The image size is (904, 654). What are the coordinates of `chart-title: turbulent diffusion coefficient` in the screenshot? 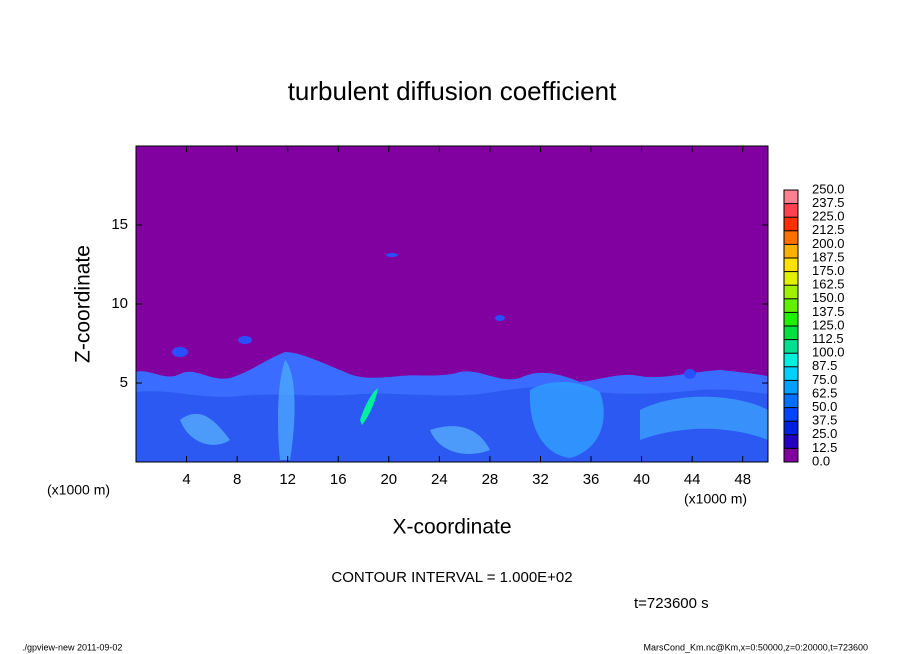 It's located at (452, 91).